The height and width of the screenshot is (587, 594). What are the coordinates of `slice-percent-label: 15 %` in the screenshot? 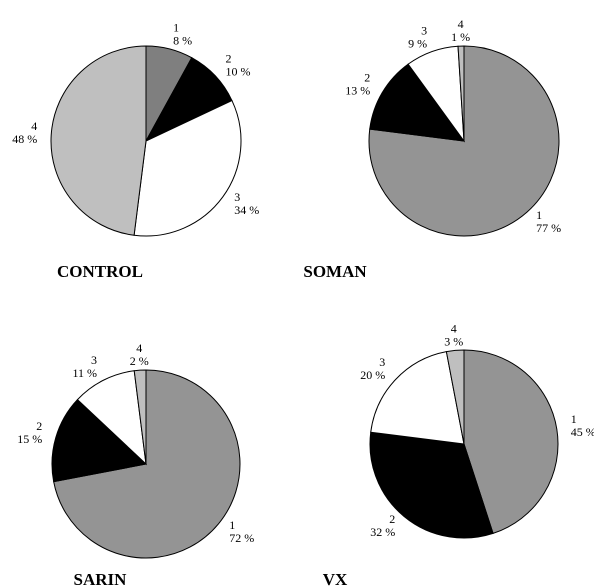 It's located at (29, 439).